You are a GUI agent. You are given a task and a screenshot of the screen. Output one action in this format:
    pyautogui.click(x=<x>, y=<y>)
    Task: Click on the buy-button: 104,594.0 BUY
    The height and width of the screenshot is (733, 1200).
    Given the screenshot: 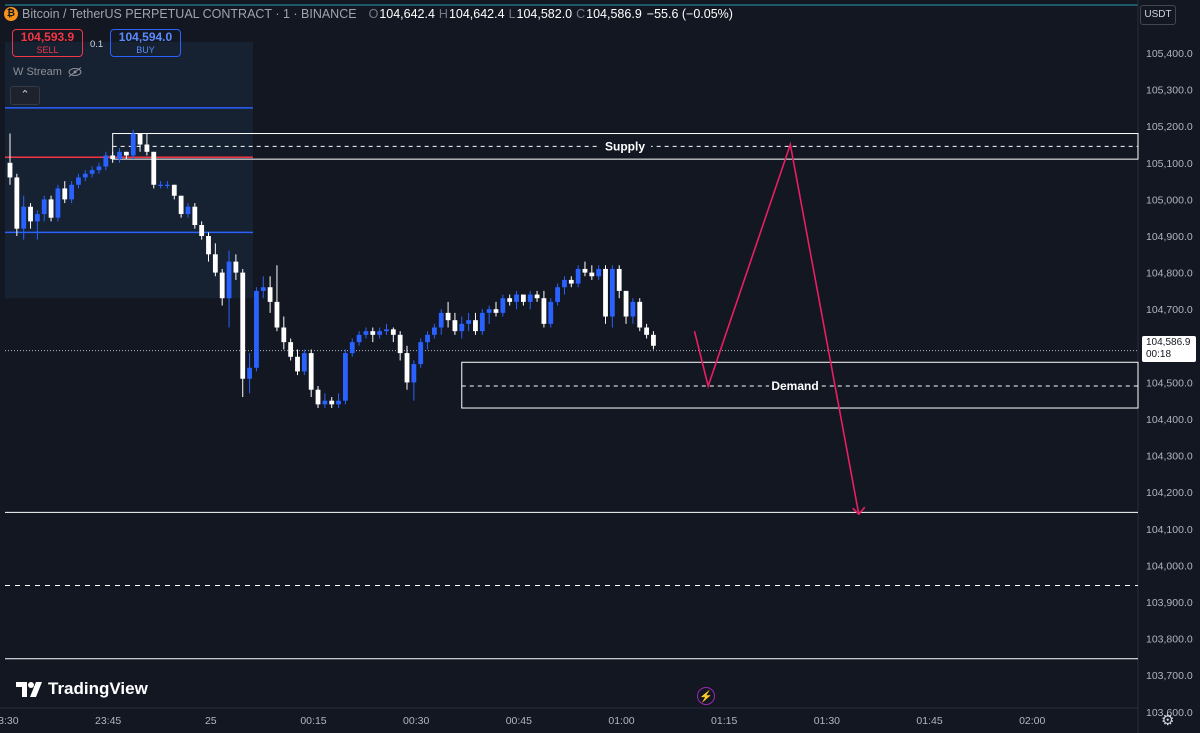 What is the action you would take?
    pyautogui.click(x=145, y=43)
    